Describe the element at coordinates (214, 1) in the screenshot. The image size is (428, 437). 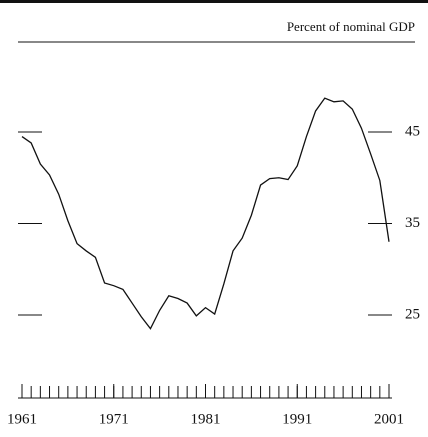
I see `top-rule` at that location.